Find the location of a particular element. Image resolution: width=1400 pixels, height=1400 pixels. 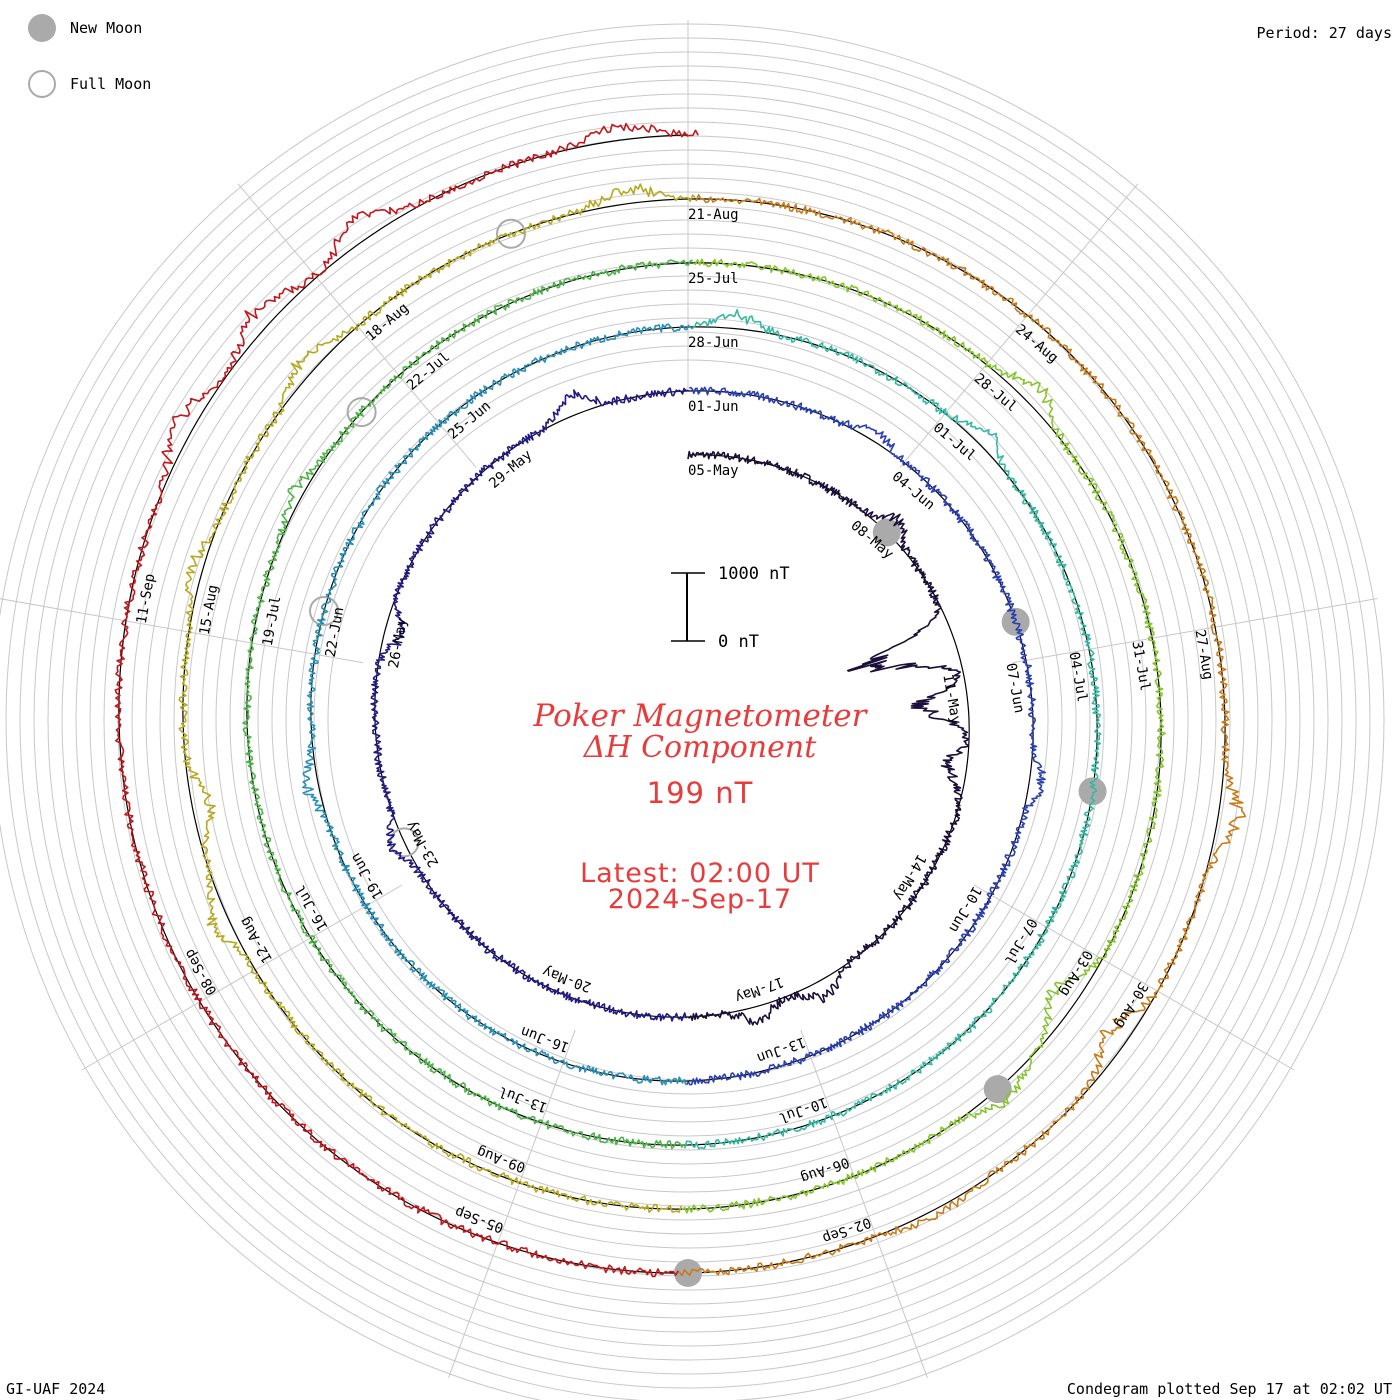

chart-title-line2: ΔH Component is located at coordinates (700, 747).